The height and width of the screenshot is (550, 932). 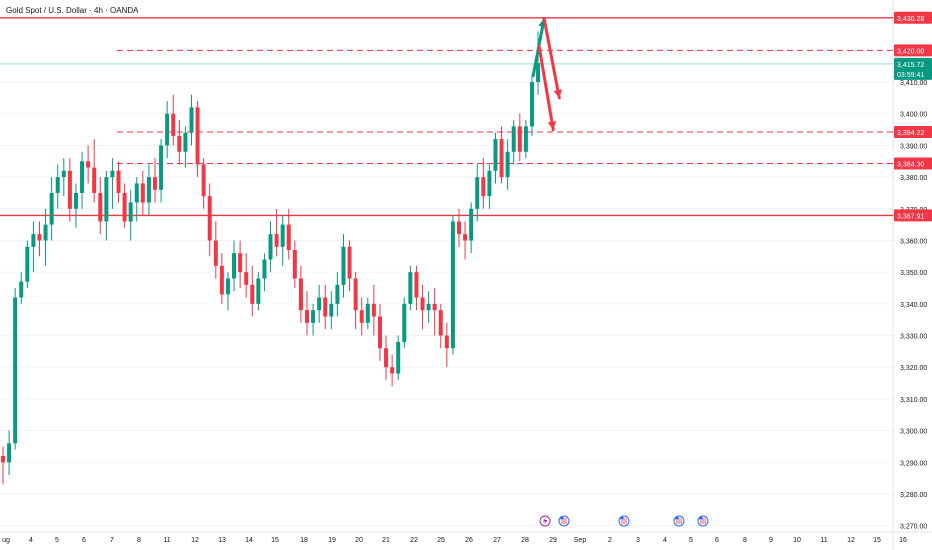 What do you see at coordinates (913, 305) in the screenshot?
I see `y-tick-label: 3,340.00` at bounding box center [913, 305].